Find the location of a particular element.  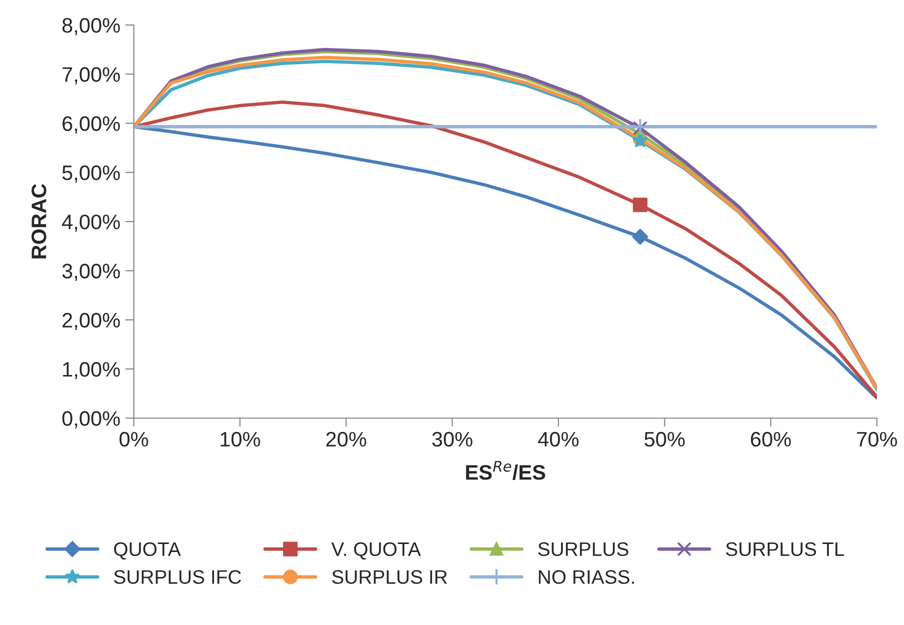

x-tick-label: 50% is located at coordinates (664, 439).